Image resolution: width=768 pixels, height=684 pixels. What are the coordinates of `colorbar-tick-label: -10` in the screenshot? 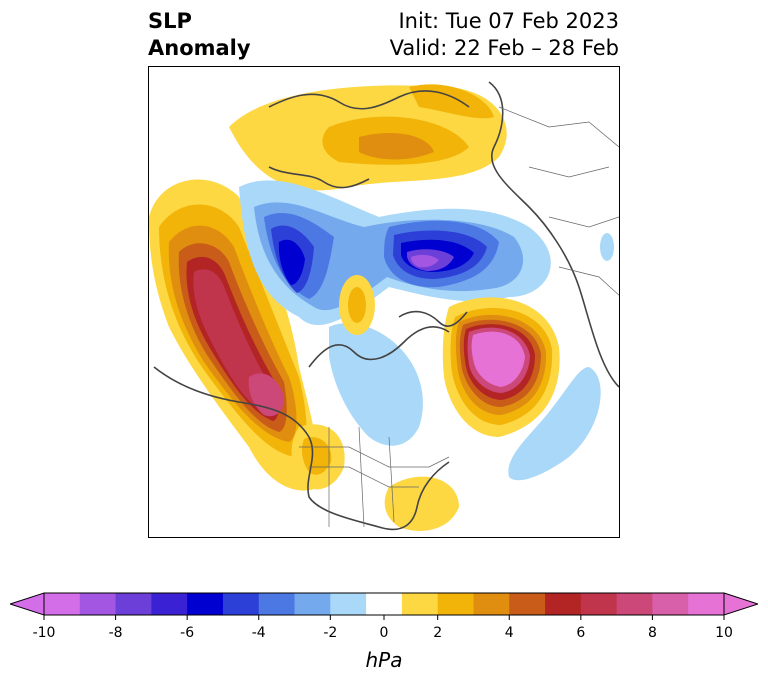 It's located at (44, 633).